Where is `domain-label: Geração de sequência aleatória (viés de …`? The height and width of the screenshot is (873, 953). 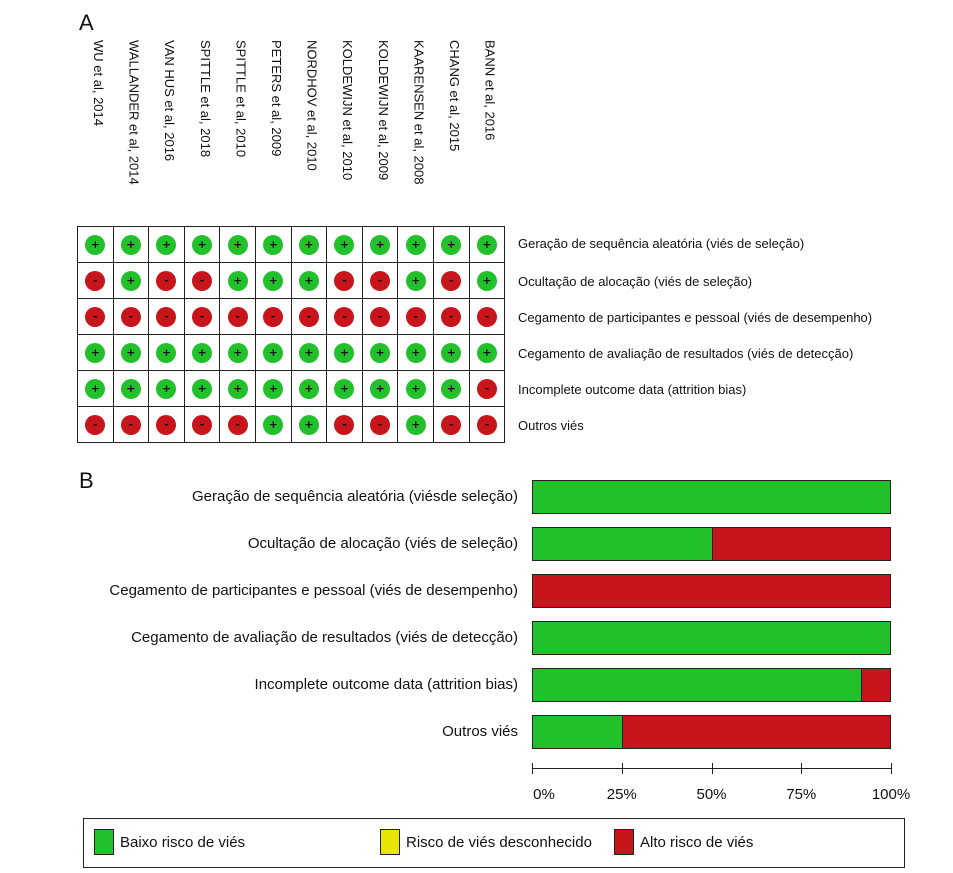 domain-label: Geração de sequência aleatória (viés de … is located at coordinates (661, 243).